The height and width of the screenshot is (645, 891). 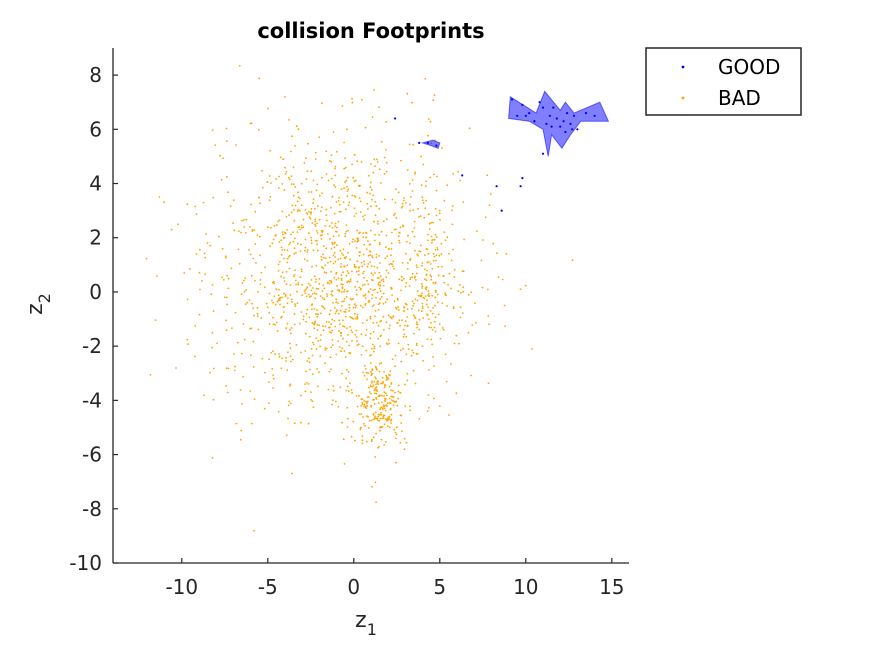 What do you see at coordinates (85, 563) in the screenshot?
I see `y-tick-label: -10` at bounding box center [85, 563].